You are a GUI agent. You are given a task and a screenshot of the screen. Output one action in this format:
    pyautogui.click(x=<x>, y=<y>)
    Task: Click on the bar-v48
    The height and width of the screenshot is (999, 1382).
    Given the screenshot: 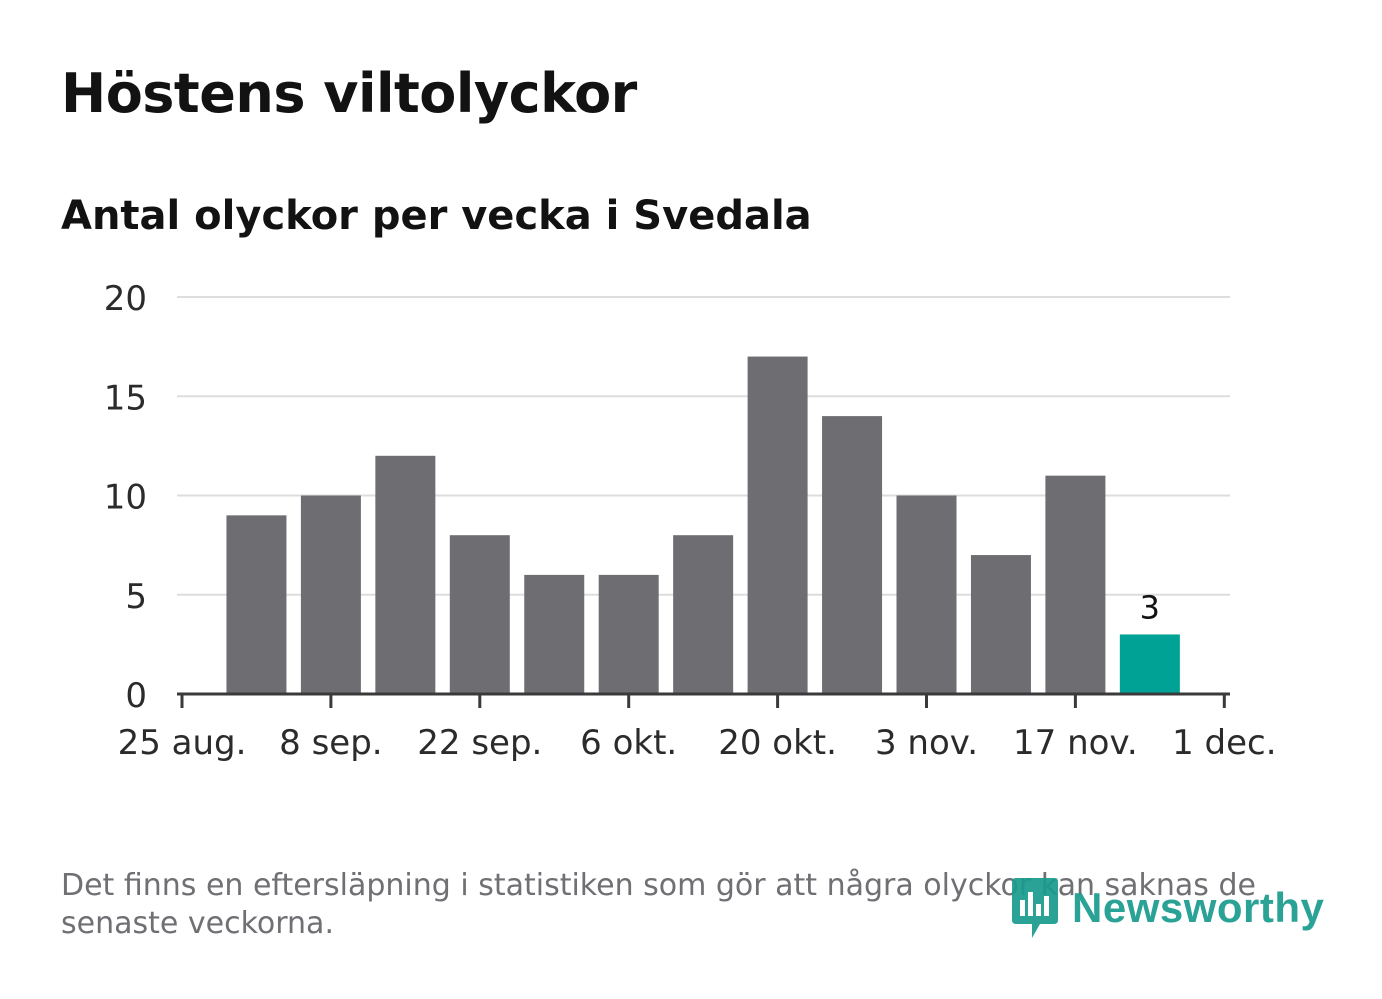 What is the action you would take?
    pyautogui.click(x=1149, y=664)
    